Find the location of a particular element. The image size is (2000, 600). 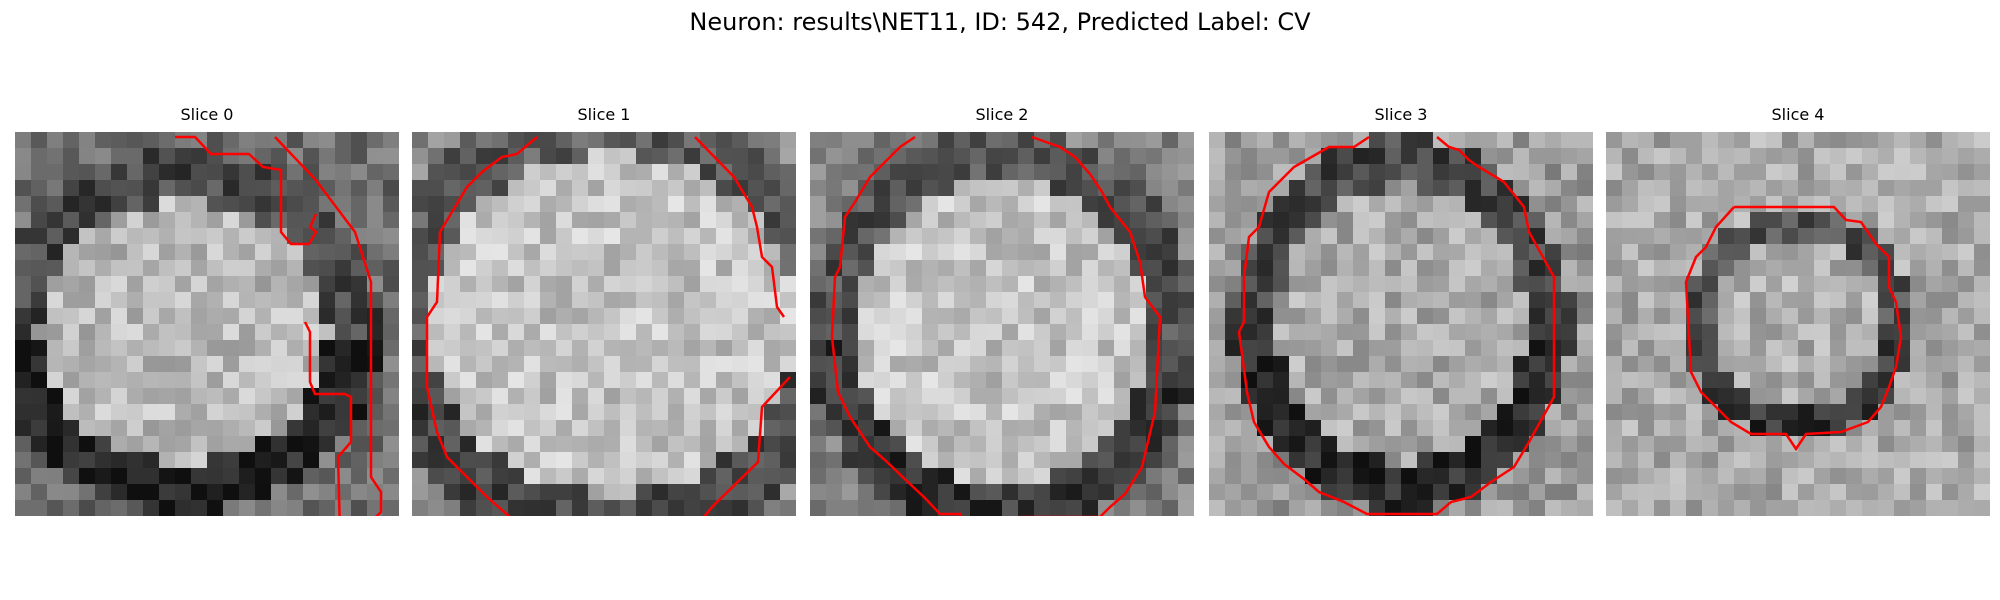

slice-title-2: Slice 2 is located at coordinates (1002, 114).